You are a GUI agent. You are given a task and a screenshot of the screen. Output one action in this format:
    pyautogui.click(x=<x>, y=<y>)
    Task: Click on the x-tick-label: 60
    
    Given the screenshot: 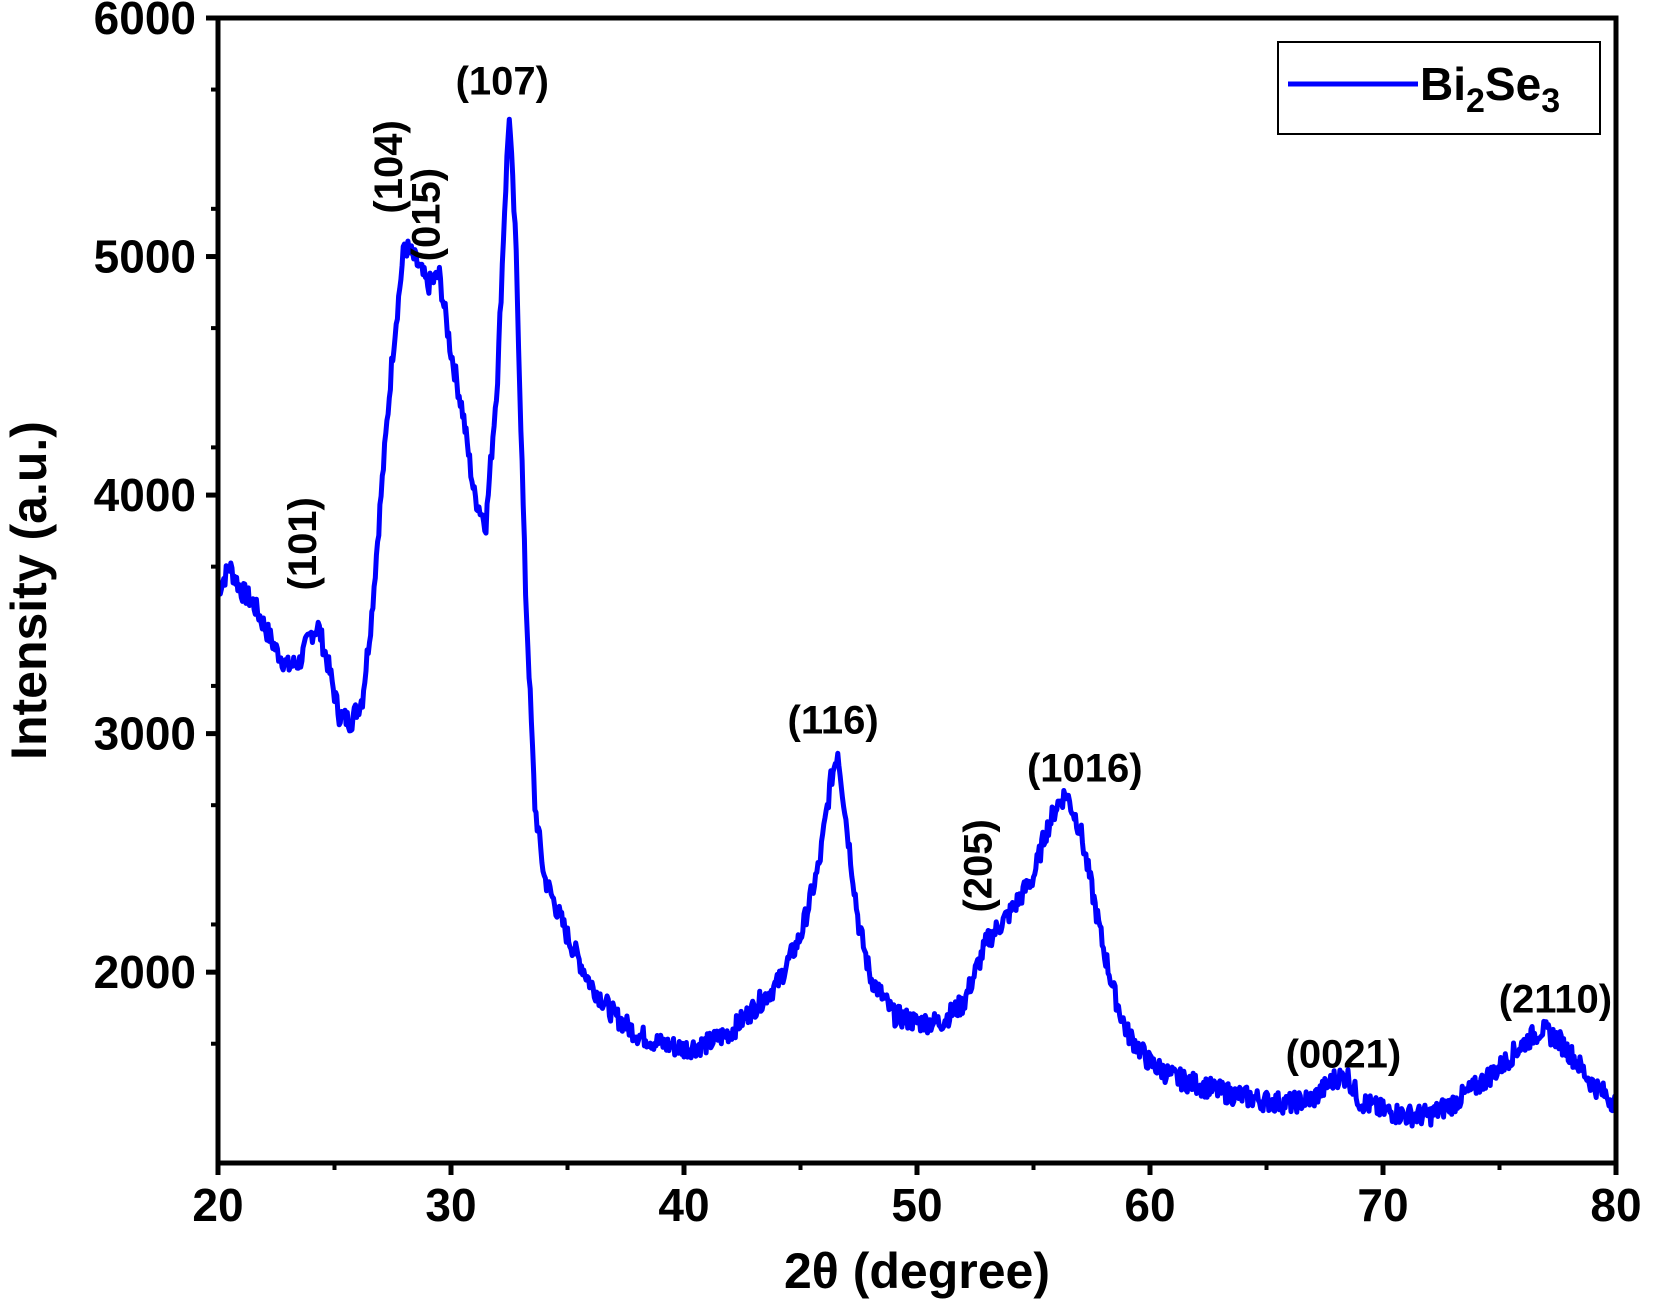 What is the action you would take?
    pyautogui.click(x=1149, y=1205)
    